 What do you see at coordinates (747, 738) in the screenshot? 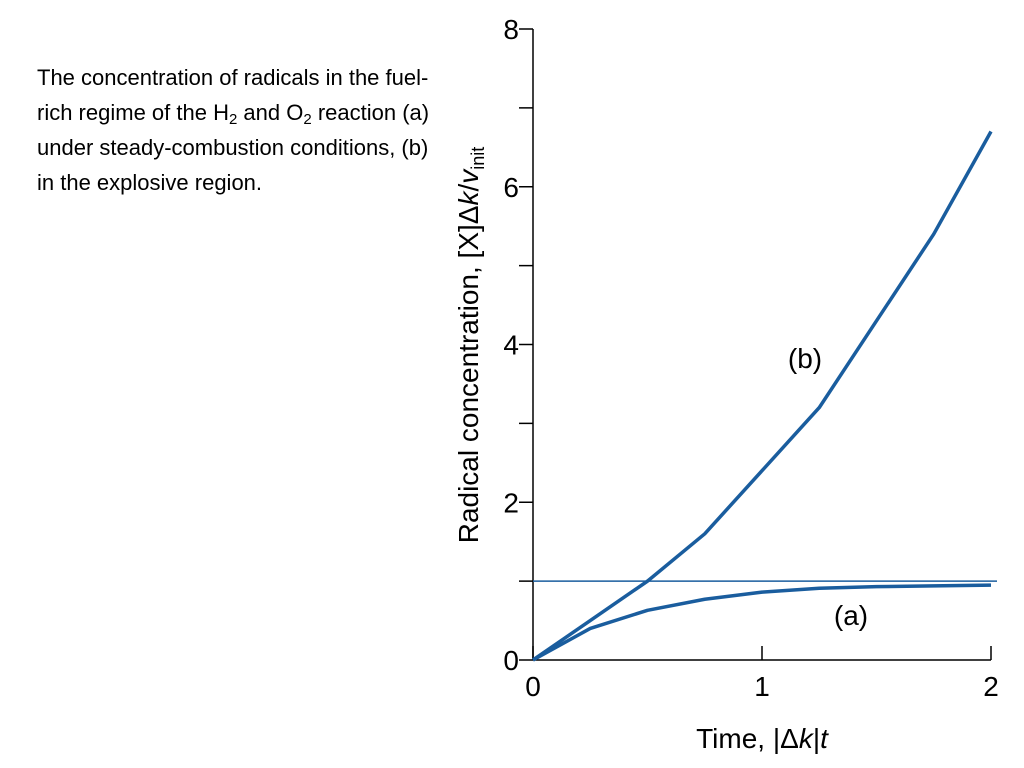
I see `label-part: Time, |Δ` at bounding box center [747, 738].